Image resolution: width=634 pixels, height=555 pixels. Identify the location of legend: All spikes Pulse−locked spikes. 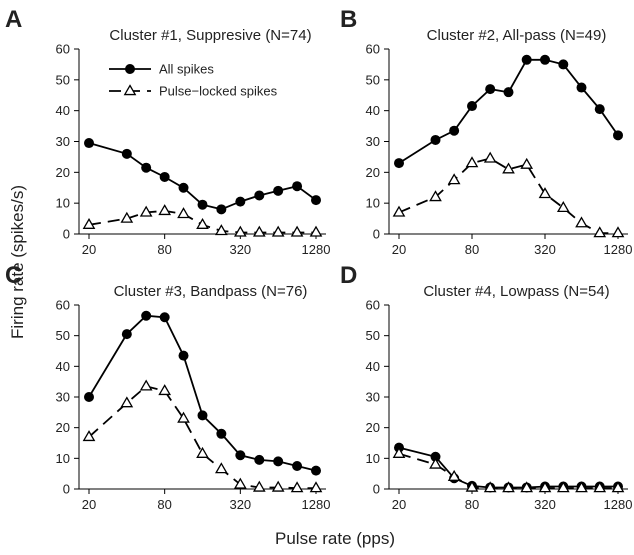
(193, 80).